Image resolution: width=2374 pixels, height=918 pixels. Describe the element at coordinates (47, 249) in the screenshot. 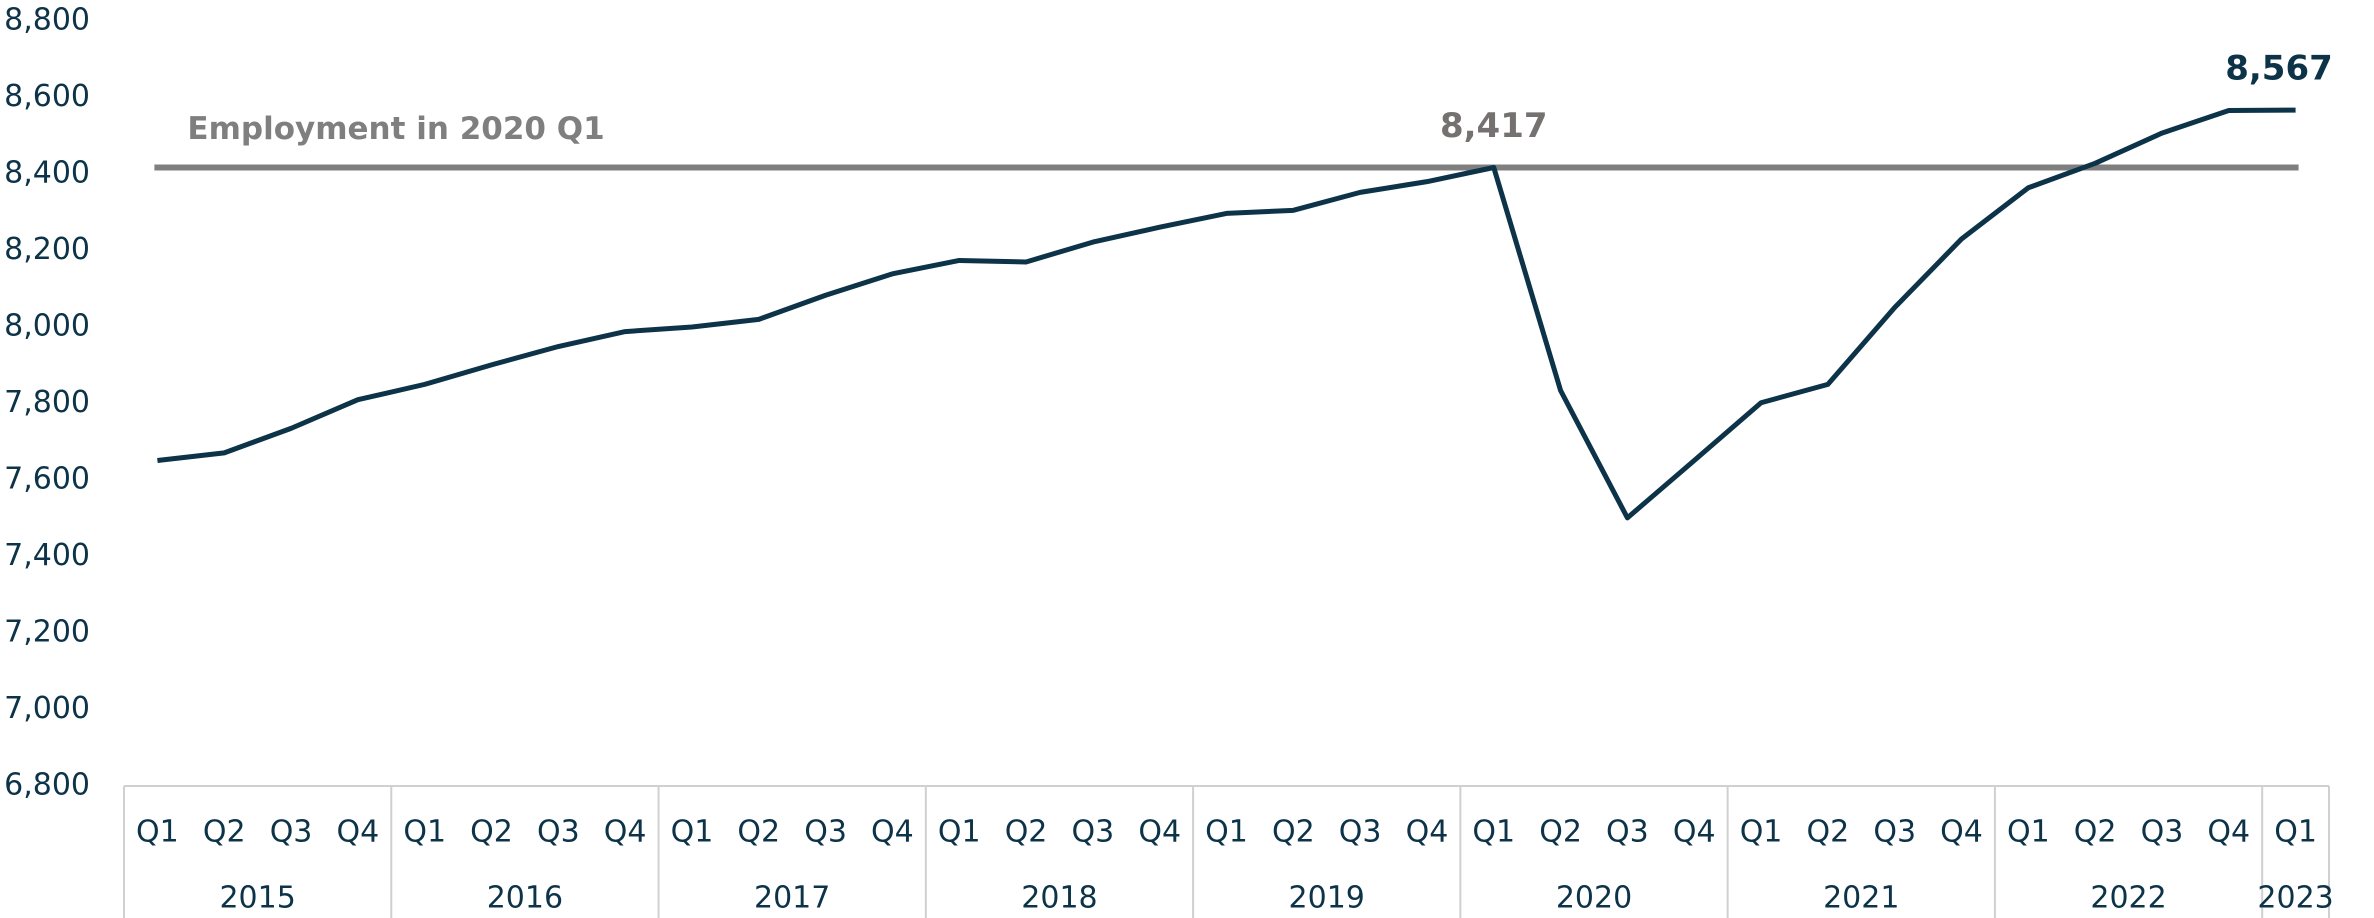

I see `y-tick-label: 8,200` at that location.